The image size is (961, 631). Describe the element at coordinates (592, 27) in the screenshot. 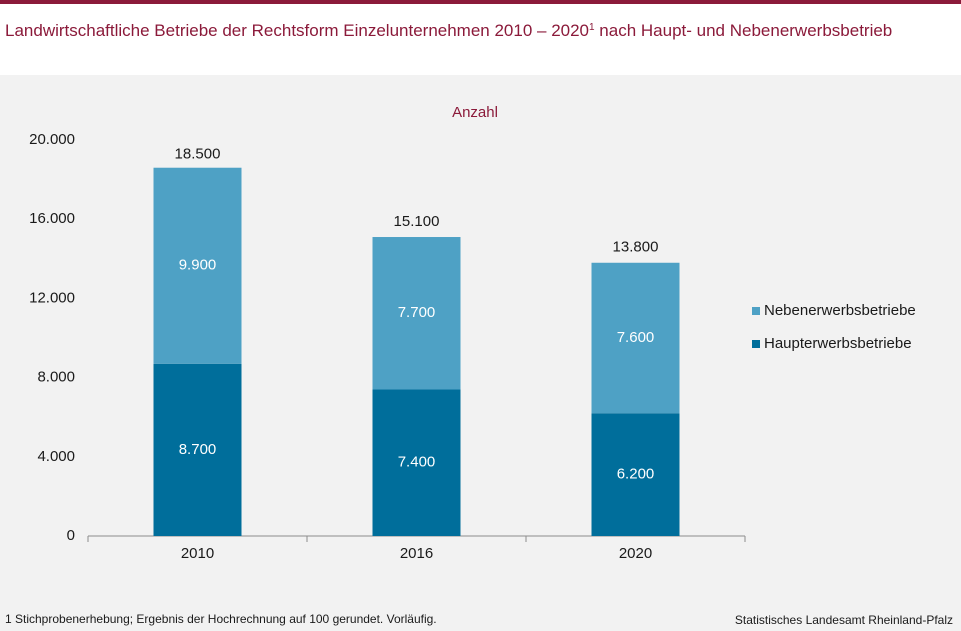

I see `title-footnote-mark: 1` at that location.